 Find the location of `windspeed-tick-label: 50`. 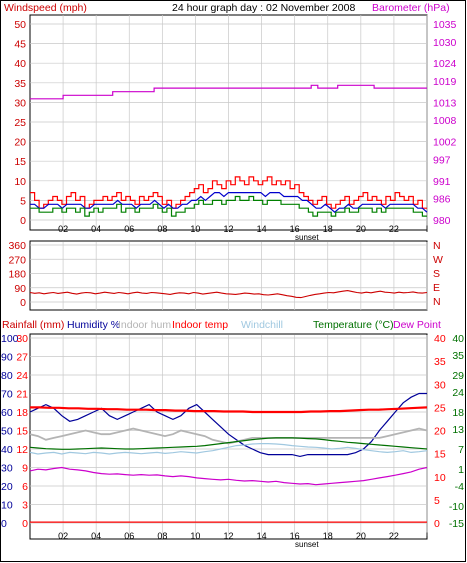

windspeed-tick-label: 50 is located at coordinates (20, 25).